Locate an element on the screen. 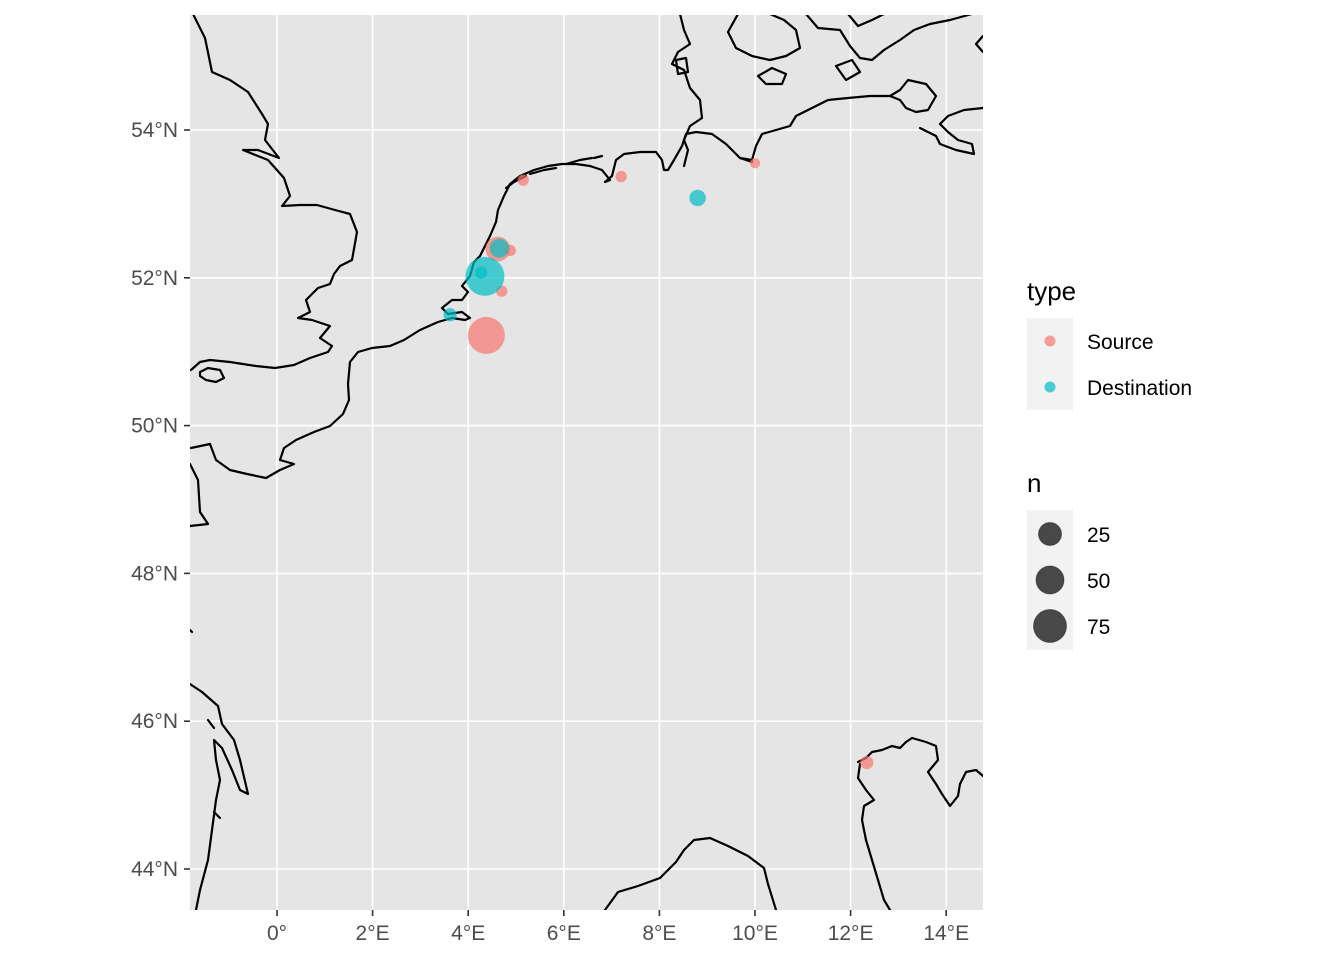  x-tick-label-7: 14°E is located at coordinates (946, 933).